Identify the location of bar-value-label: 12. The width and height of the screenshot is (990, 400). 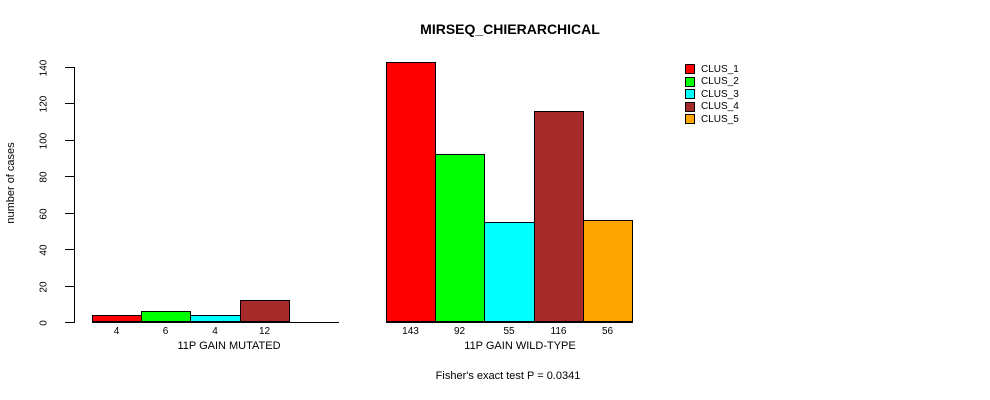
(264, 331).